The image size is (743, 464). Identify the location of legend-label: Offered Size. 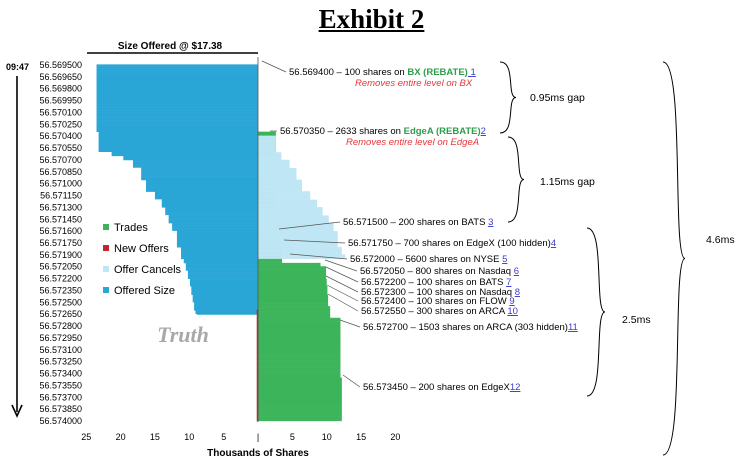
(144, 291).